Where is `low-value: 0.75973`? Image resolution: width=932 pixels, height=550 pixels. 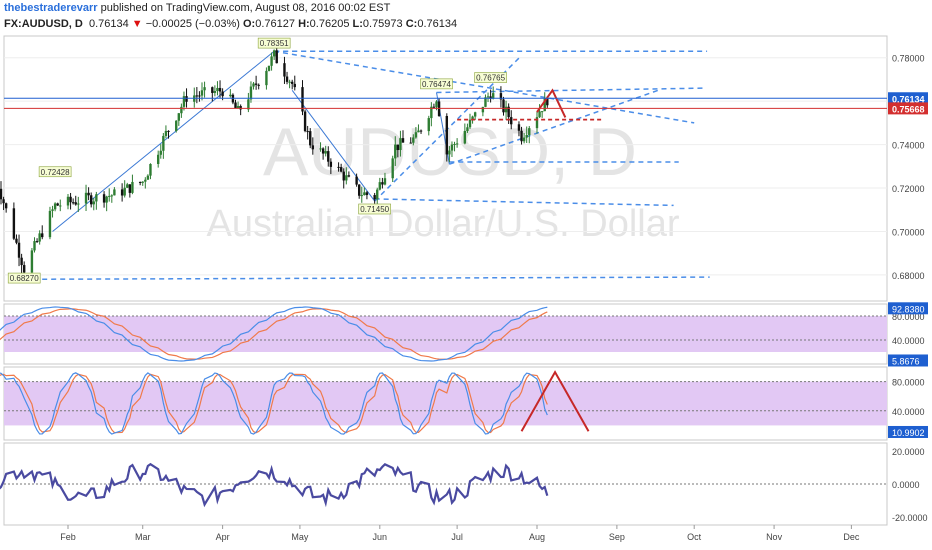 low-value: 0.75973 is located at coordinates (382, 24).